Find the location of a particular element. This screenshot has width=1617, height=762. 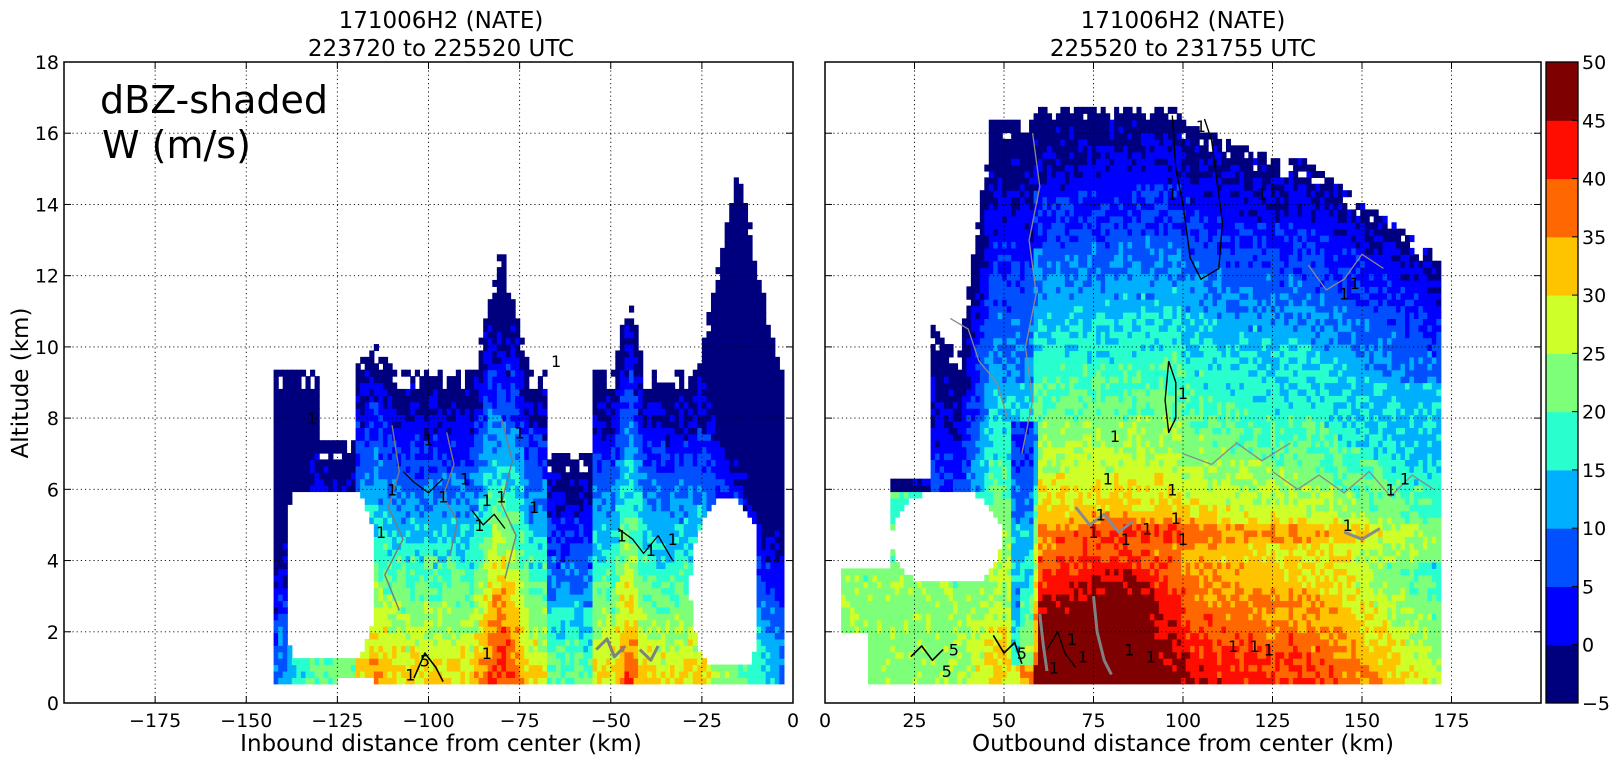

y-tick-label: 10 is located at coordinates (47, 348).